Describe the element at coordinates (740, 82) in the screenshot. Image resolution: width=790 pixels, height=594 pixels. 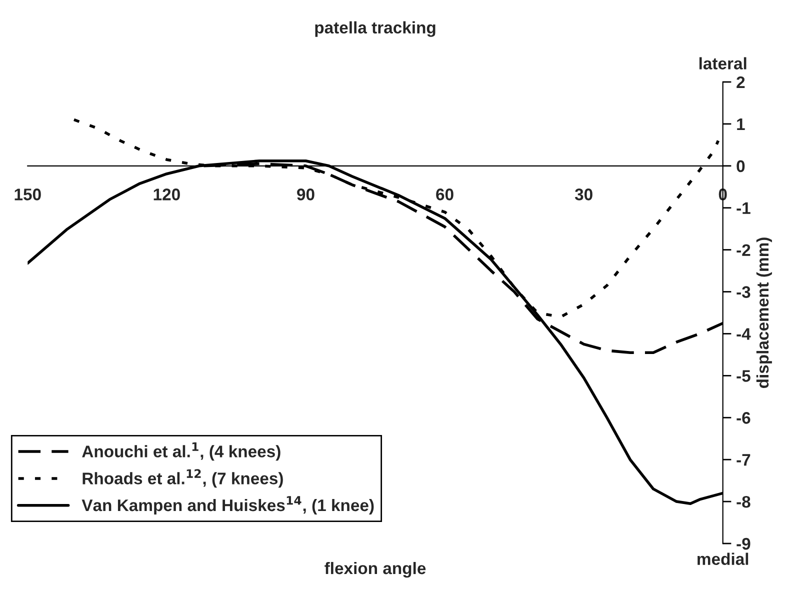
I see `y-tick-label: 2` at that location.